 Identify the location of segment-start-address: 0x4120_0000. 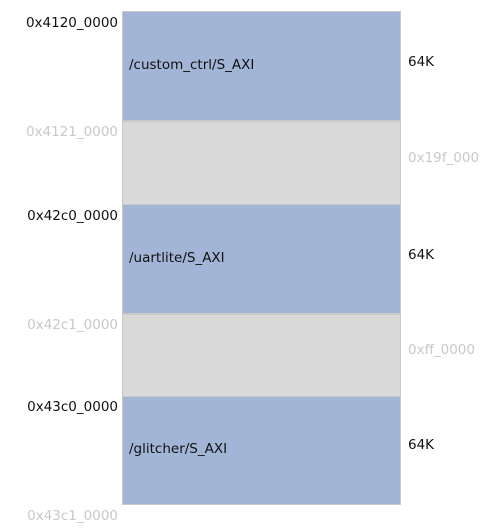
(71, 23).